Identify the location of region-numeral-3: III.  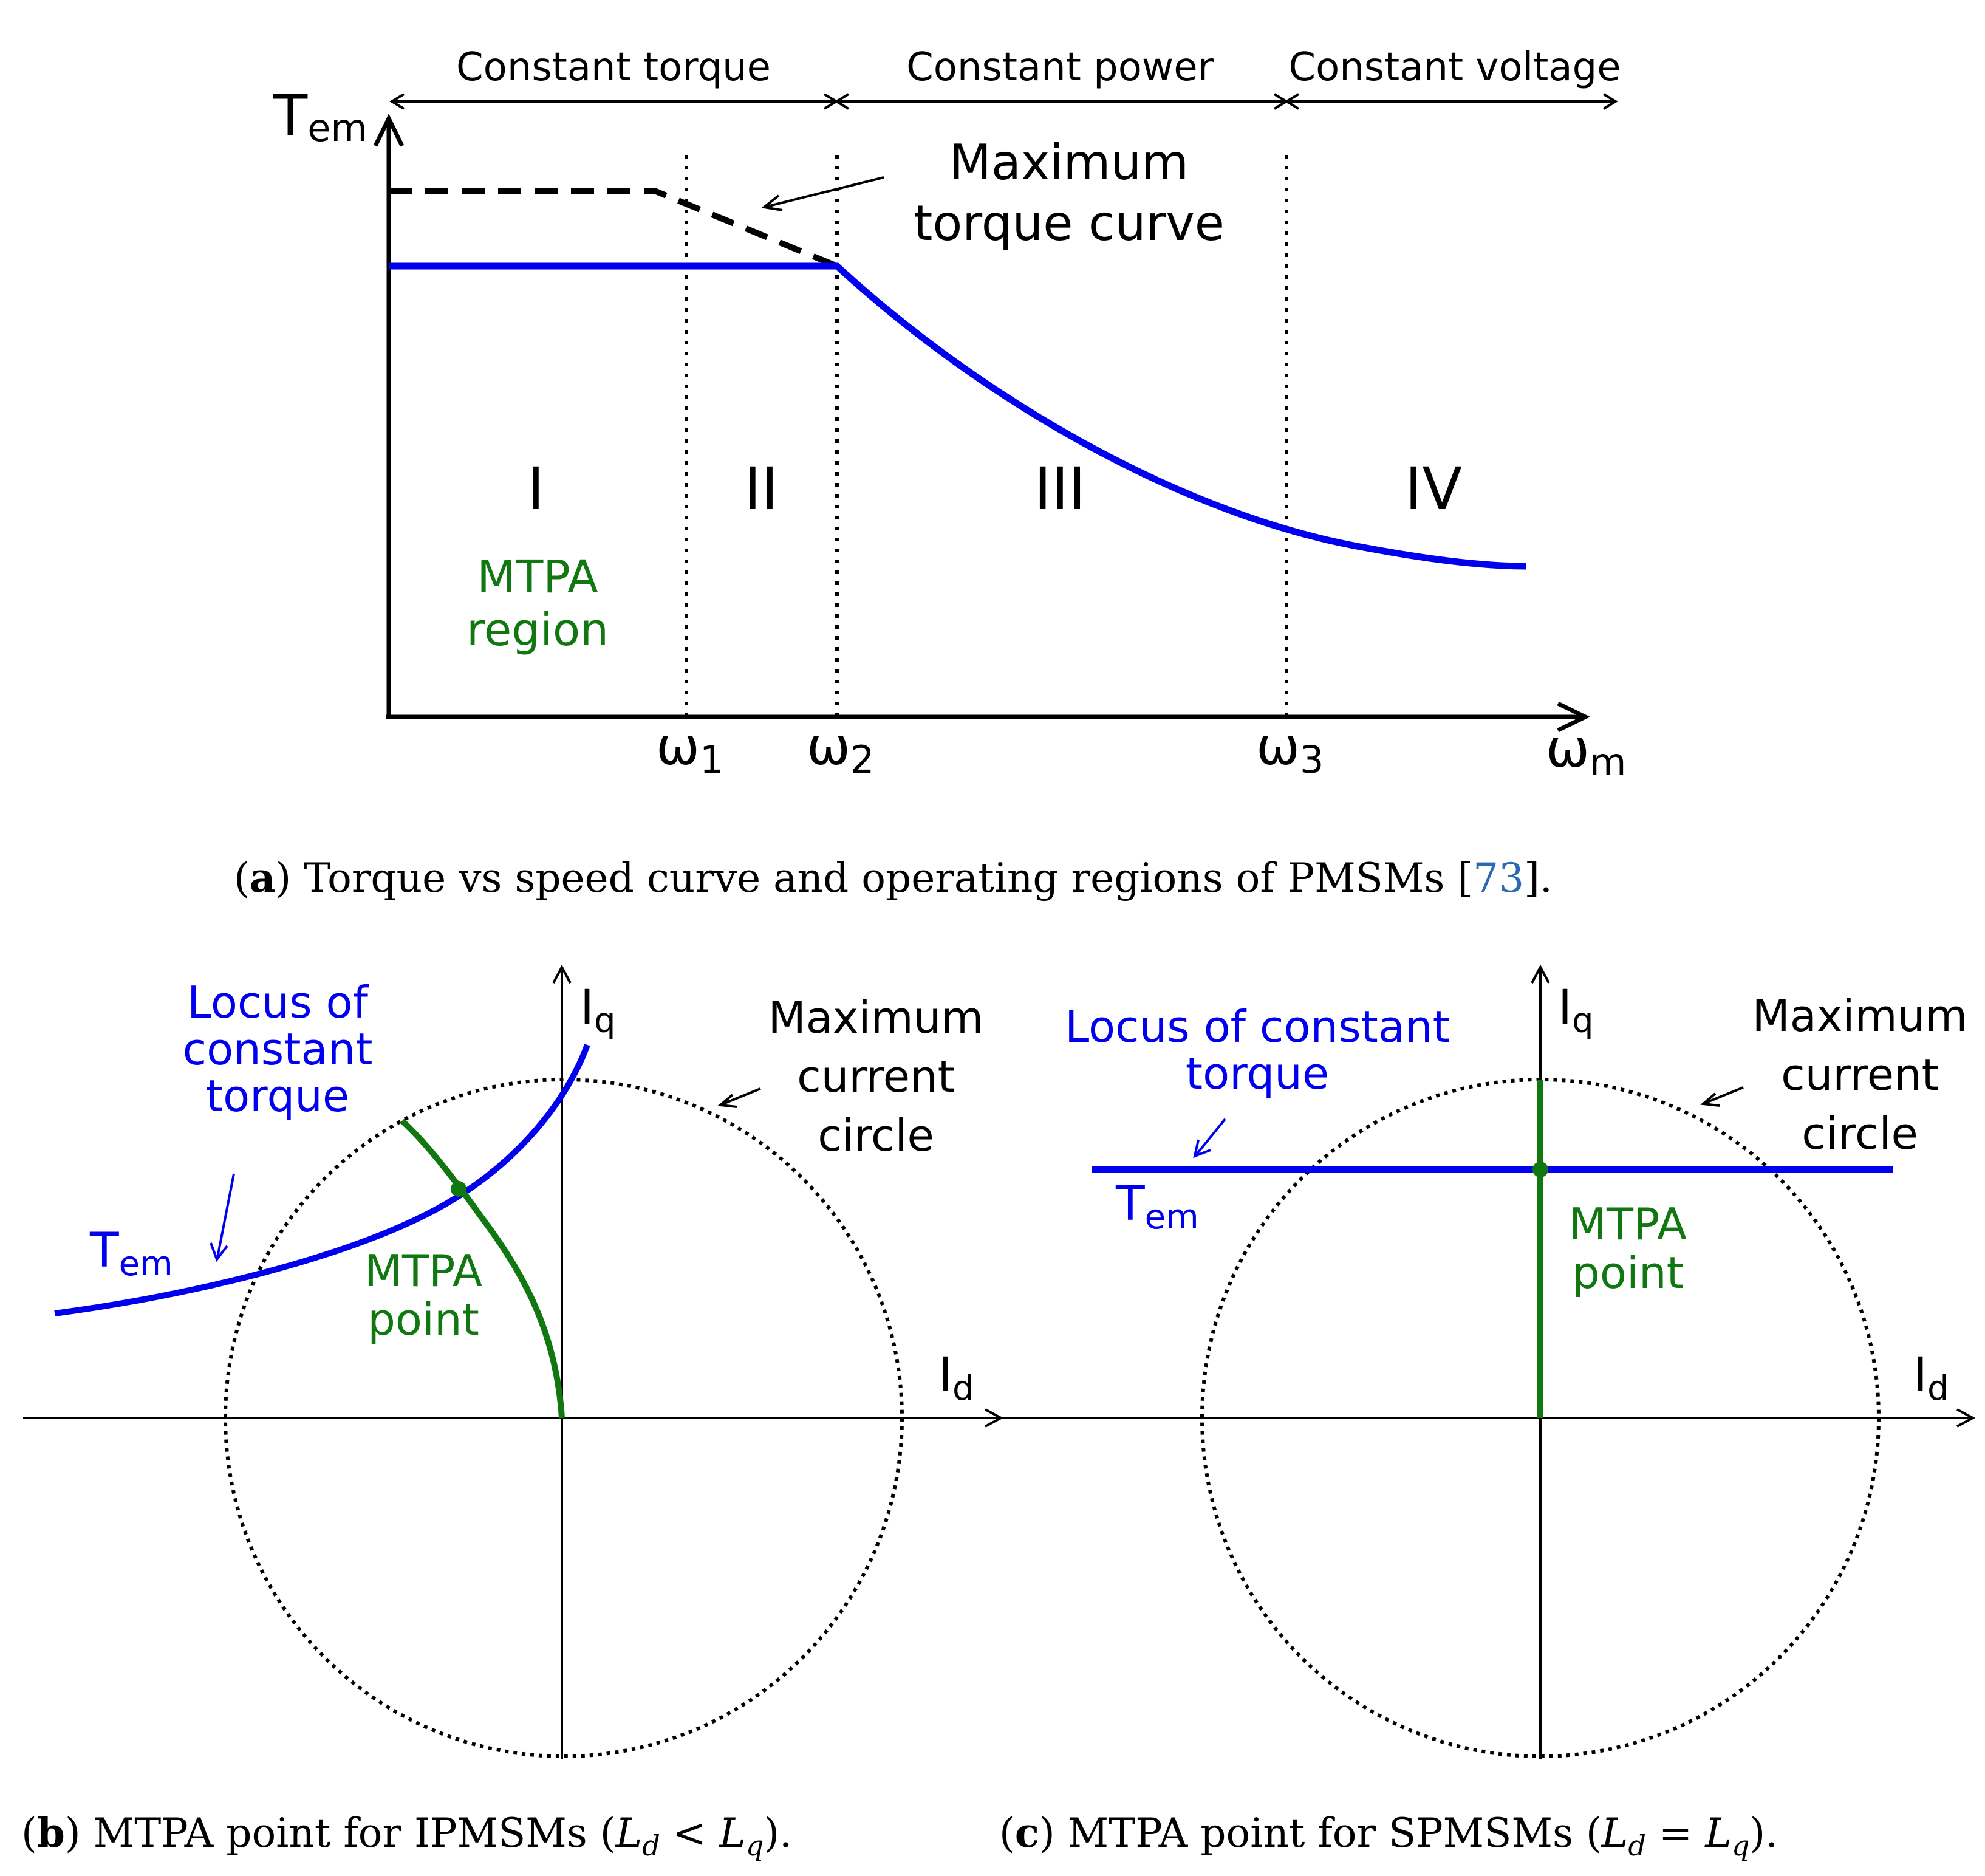
(1060, 489).